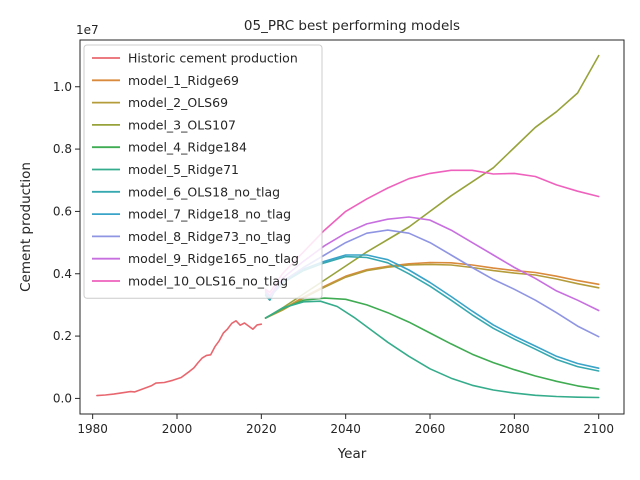 The width and height of the screenshot is (640, 480). What do you see at coordinates (213, 58) in the screenshot?
I see `legend-entry: Historic cement production` at bounding box center [213, 58].